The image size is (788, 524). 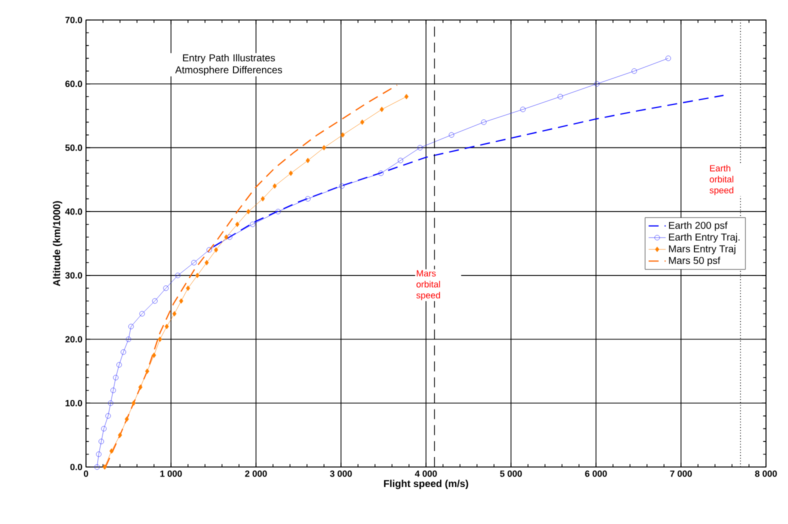 I want to click on x-tick-label: 2 000, so click(x=256, y=473).